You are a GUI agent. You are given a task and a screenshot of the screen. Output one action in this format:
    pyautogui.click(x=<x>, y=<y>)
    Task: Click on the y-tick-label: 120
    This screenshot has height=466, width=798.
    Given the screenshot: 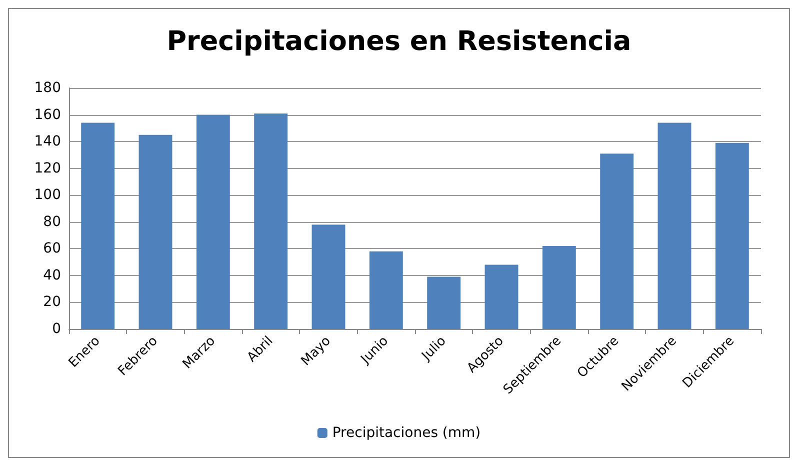 What is the action you would take?
    pyautogui.click(x=47, y=168)
    